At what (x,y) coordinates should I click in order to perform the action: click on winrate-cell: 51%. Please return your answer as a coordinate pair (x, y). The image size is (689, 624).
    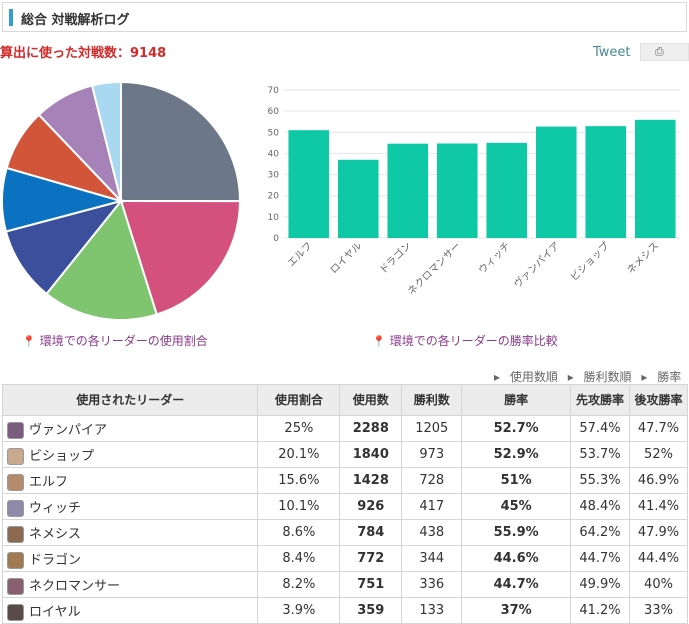
    Looking at the image, I should click on (516, 480).